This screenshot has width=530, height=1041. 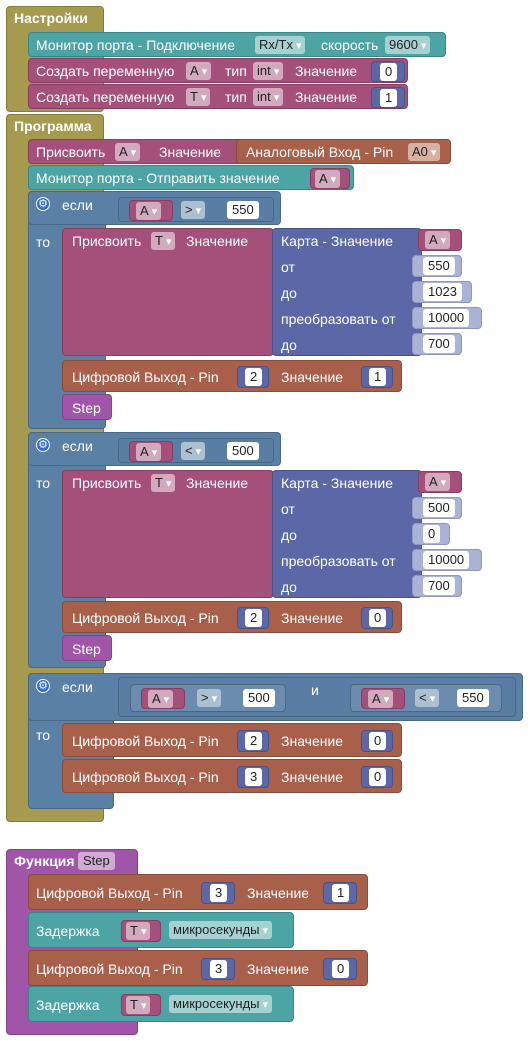 I want to click on speed-dropdown: 9600, so click(x=408, y=45).